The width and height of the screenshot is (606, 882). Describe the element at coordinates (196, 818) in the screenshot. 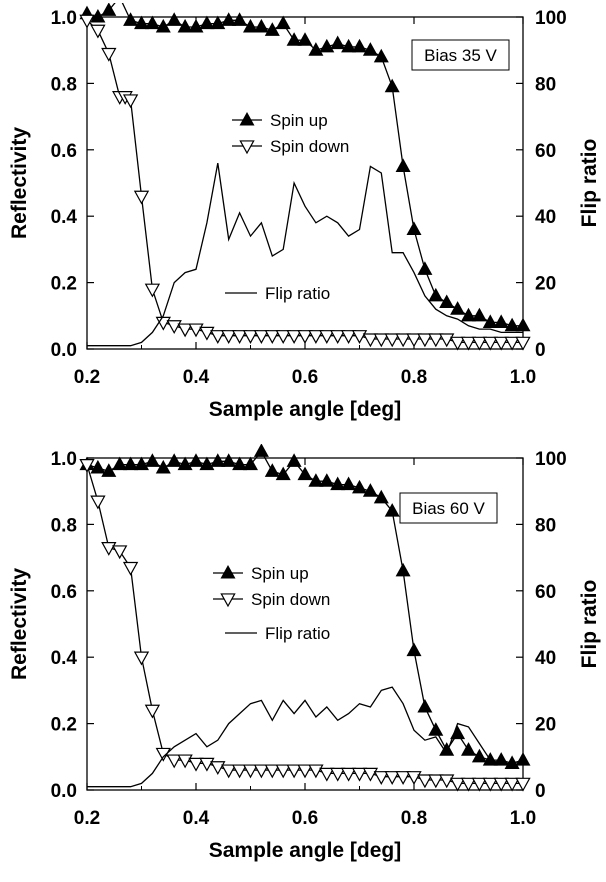

I see `x-tick-label: 0.4` at that location.